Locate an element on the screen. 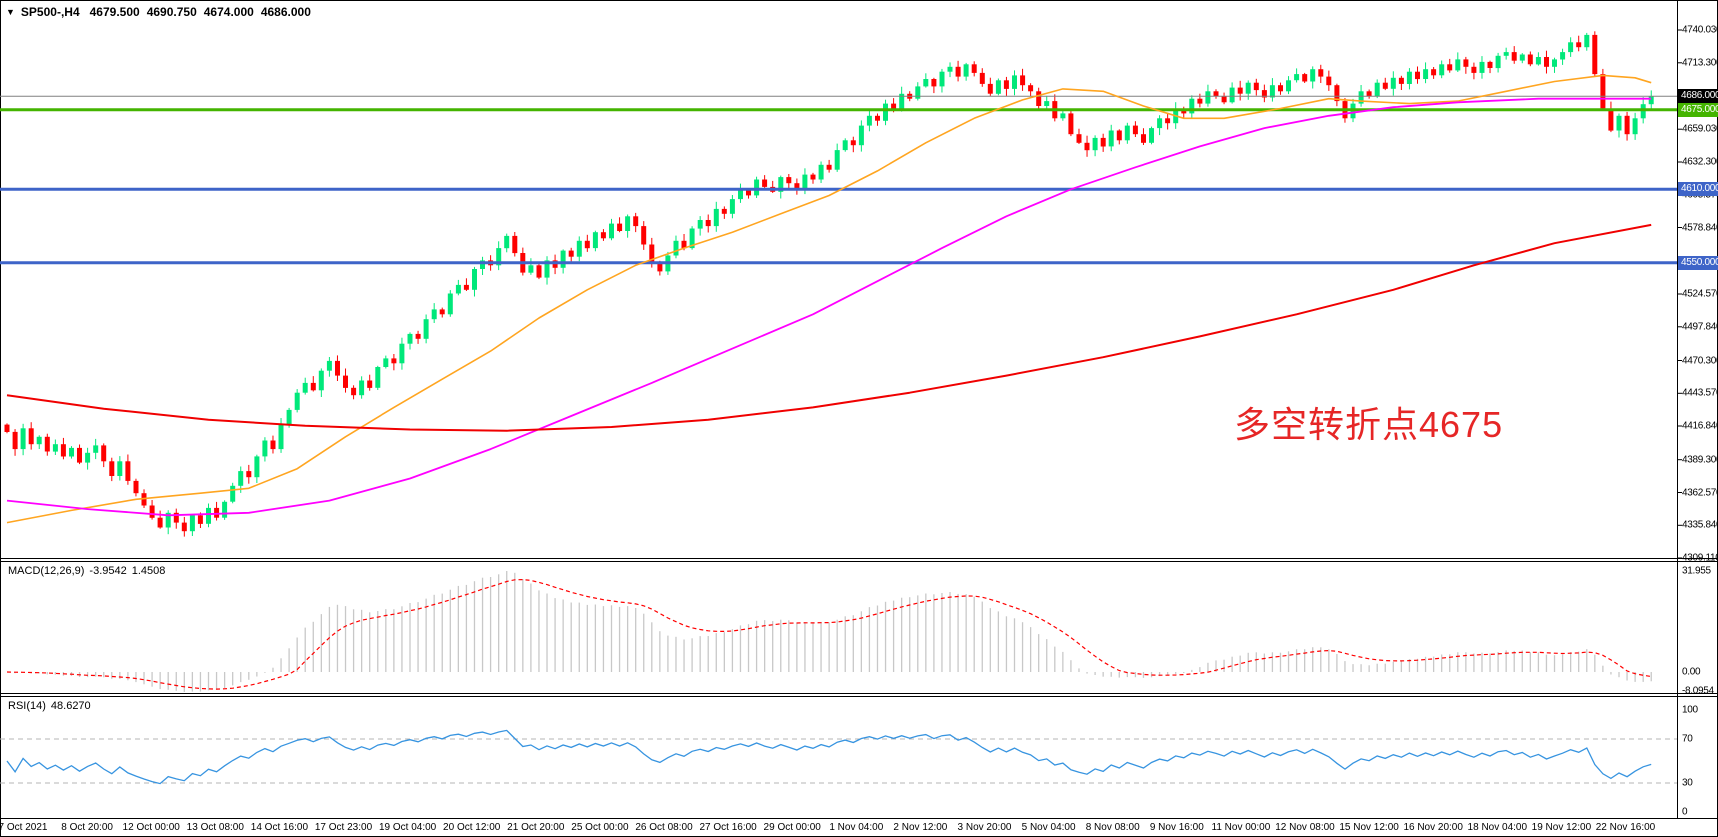 The image size is (1718, 837). ohlc-high-value: 4690.750 is located at coordinates (171, 12).